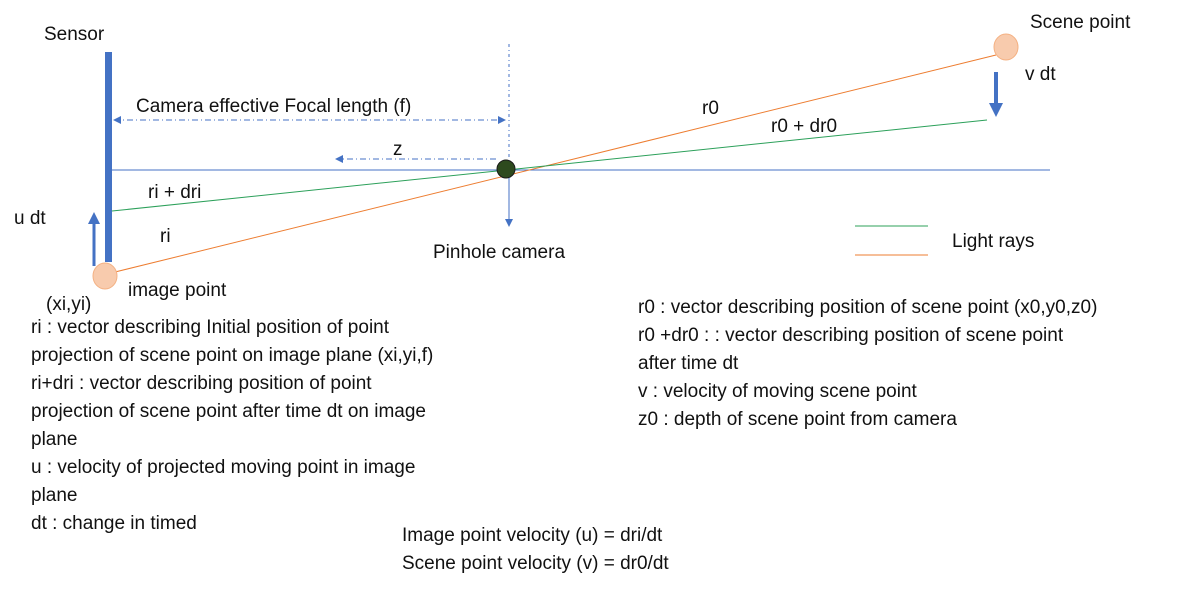 Image resolution: width=1200 pixels, height=592 pixels. I want to click on scene-point, so click(1006, 47).